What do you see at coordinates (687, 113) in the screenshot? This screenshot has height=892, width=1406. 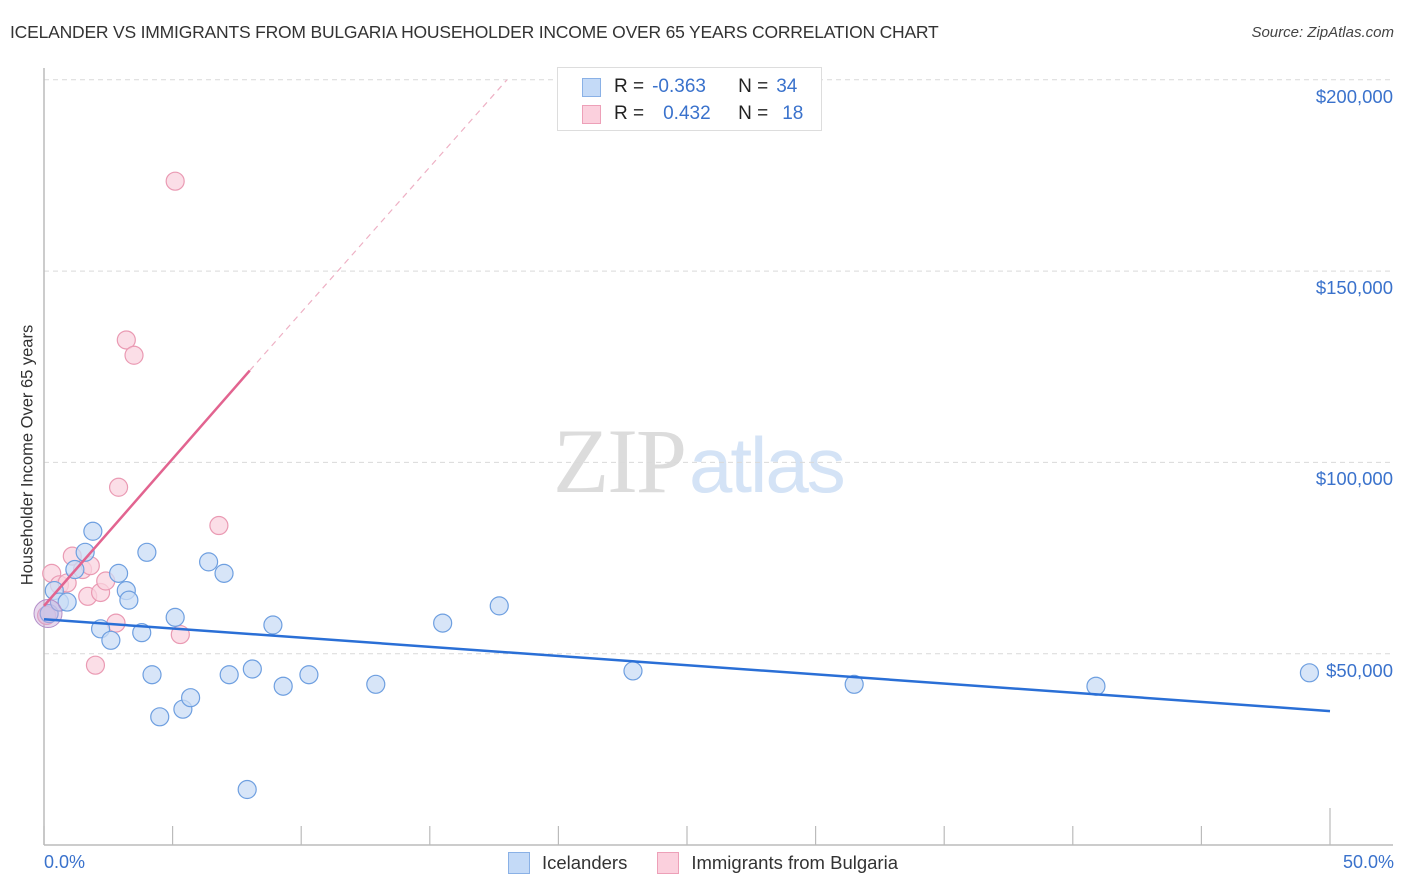 I see `r-value: 0.432` at bounding box center [687, 113].